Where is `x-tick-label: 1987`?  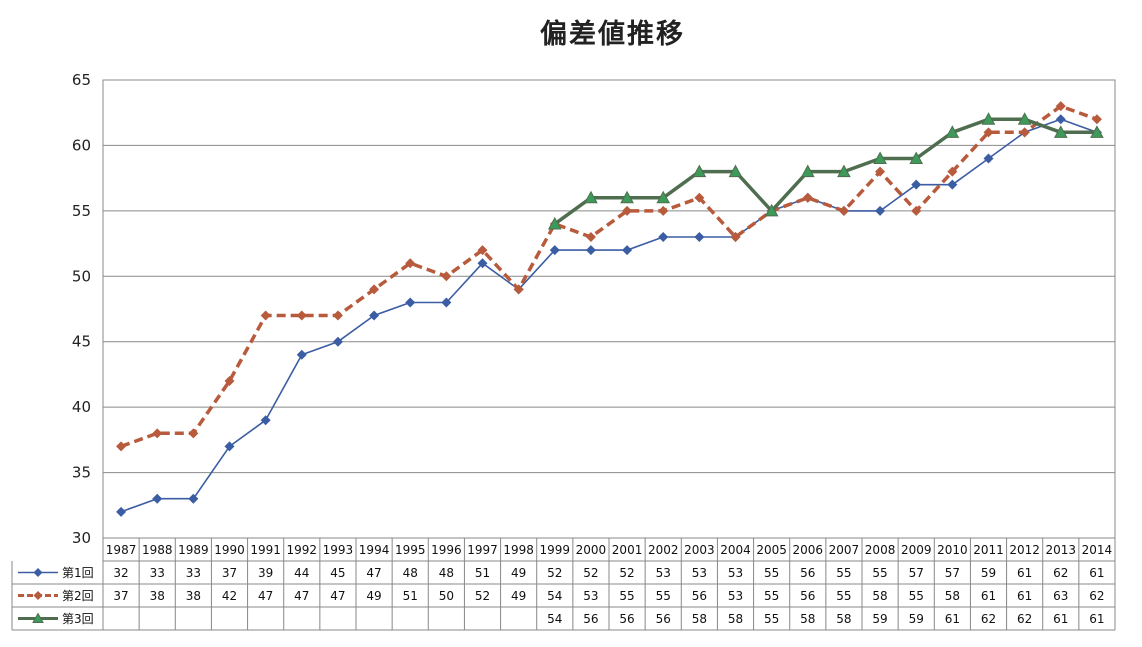
x-tick-label: 1987 is located at coordinates (121, 550).